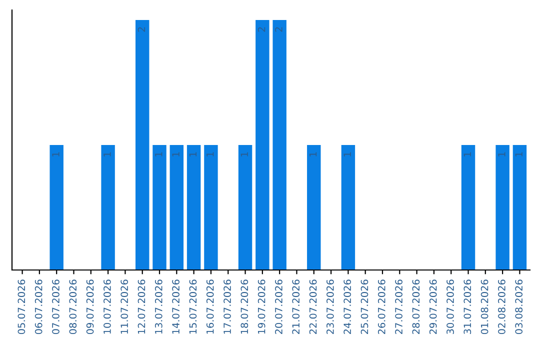 The image size is (540, 340). What do you see at coordinates (278, 307) in the screenshot?
I see `x-tick-label: 20.07.2026` at bounding box center [278, 307].